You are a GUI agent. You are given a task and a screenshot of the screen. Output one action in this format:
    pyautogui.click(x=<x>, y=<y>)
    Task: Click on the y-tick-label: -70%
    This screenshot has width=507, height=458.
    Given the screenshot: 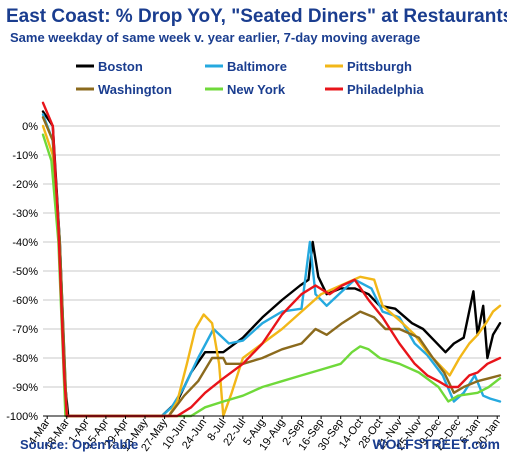 What is the action you would take?
    pyautogui.click(x=25, y=330)
    